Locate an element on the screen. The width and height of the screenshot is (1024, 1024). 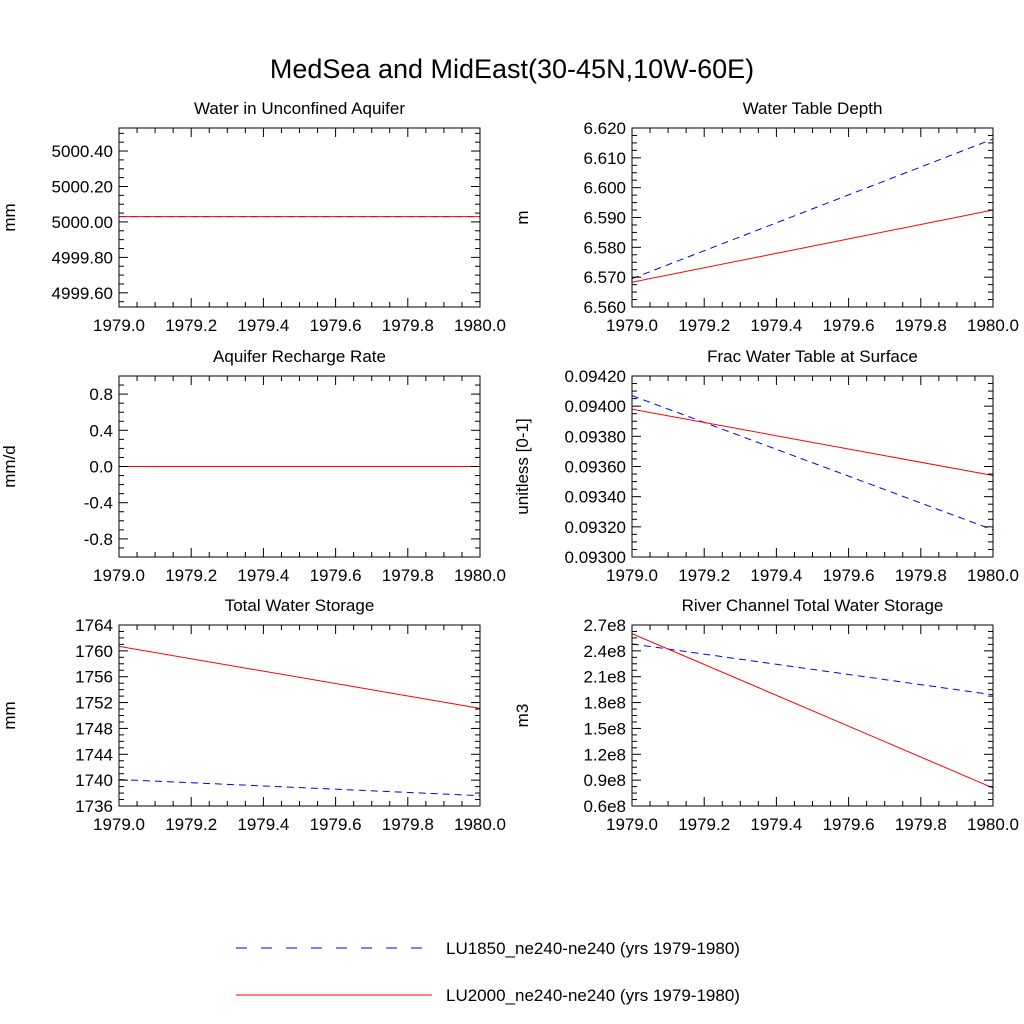
panel-water-table-depth-xtick-label: 1979.0 is located at coordinates (632, 325).